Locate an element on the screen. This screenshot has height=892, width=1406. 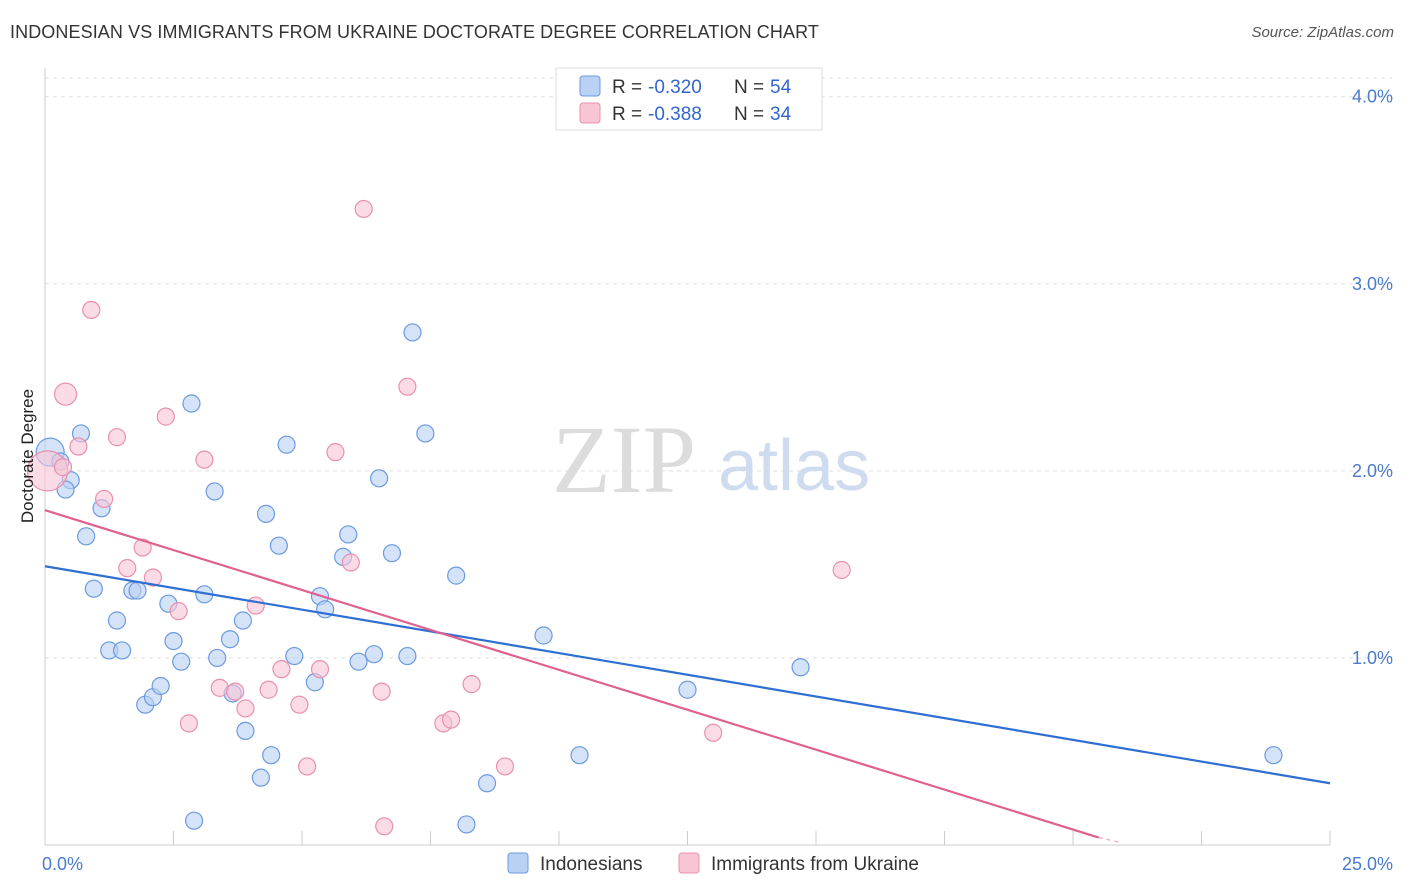
legend-swatch-pink is located at coordinates (590, 113).